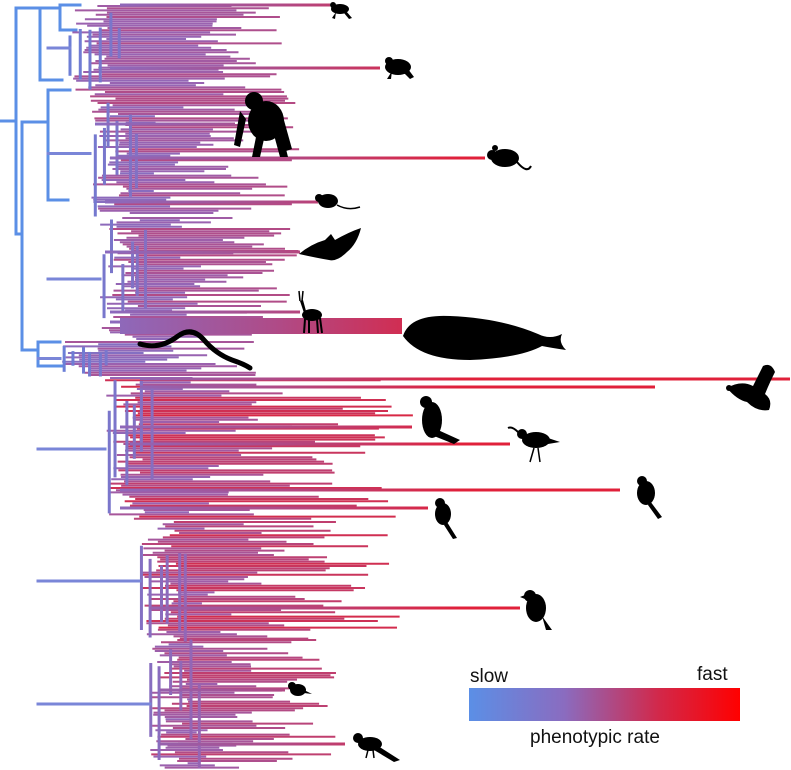 The width and height of the screenshot is (791, 770). What do you see at coordinates (595, 737) in the screenshot?
I see `legend-title: phenotypic rate` at bounding box center [595, 737].